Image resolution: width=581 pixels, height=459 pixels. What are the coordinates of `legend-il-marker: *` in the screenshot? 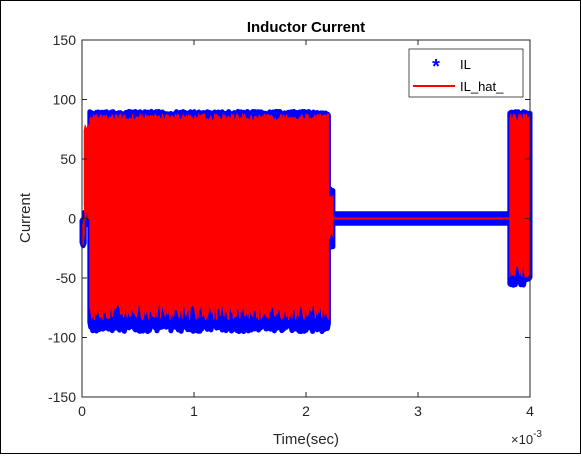 It's located at (436, 67).